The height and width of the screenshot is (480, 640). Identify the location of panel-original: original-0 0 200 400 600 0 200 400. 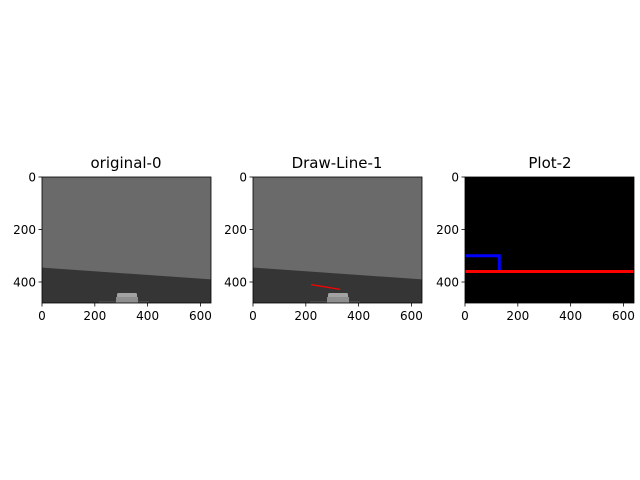
(112, 238).